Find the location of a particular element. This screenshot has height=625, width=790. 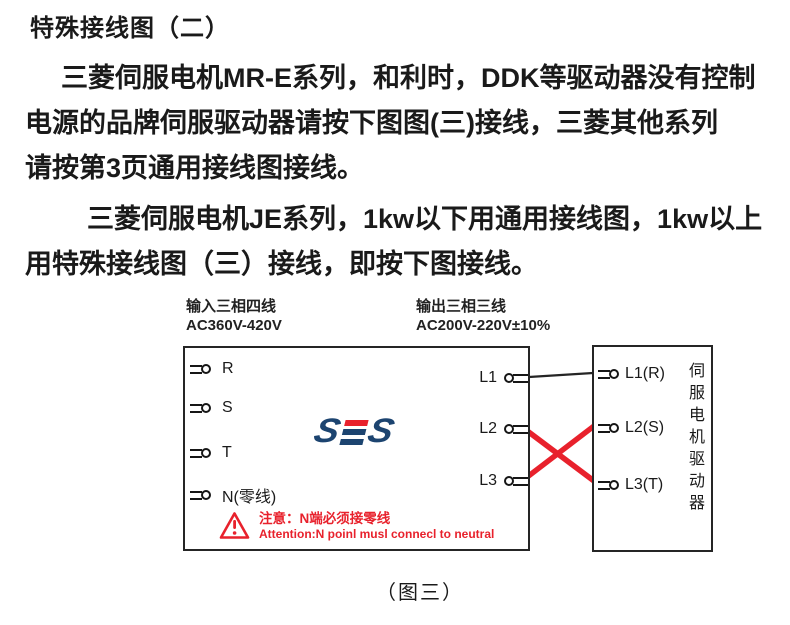

servo-drive-box: L1(R) L2(S) L3(T) 伺服电机驱动器 is located at coordinates (652, 448).